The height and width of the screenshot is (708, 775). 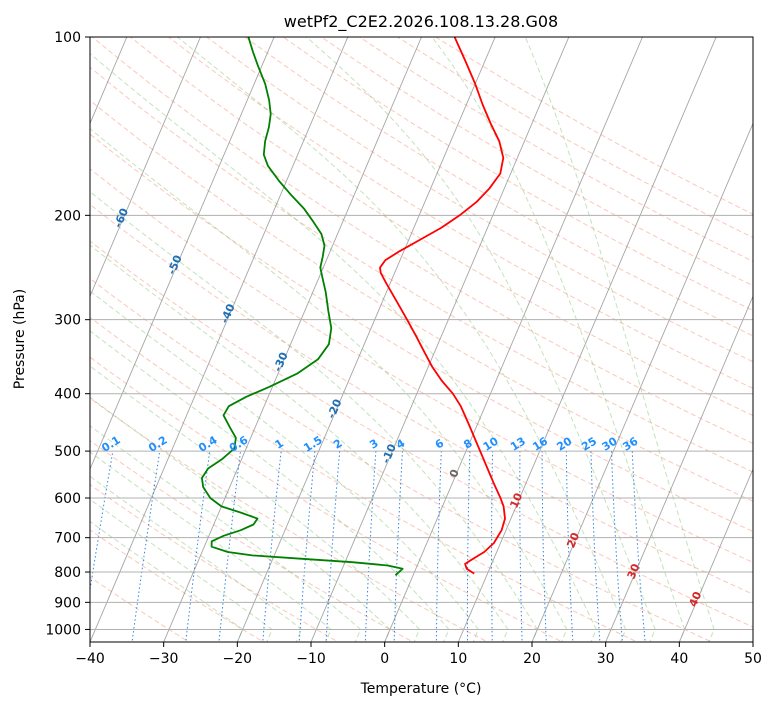 I want to click on x-tick-label: 50, so click(x=753, y=659).